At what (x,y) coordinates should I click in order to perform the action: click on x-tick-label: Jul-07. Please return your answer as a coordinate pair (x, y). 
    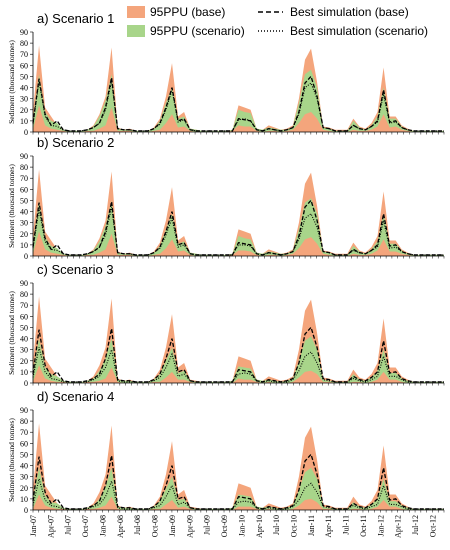
    Looking at the image, I should click on (68, 525).